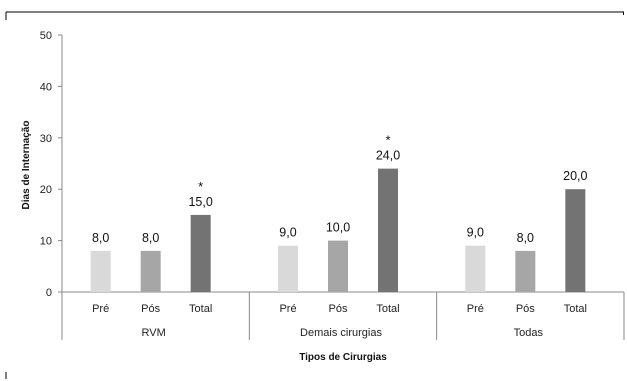 This screenshot has width=627, height=381. I want to click on y-tick-label: 50, so click(46, 36).